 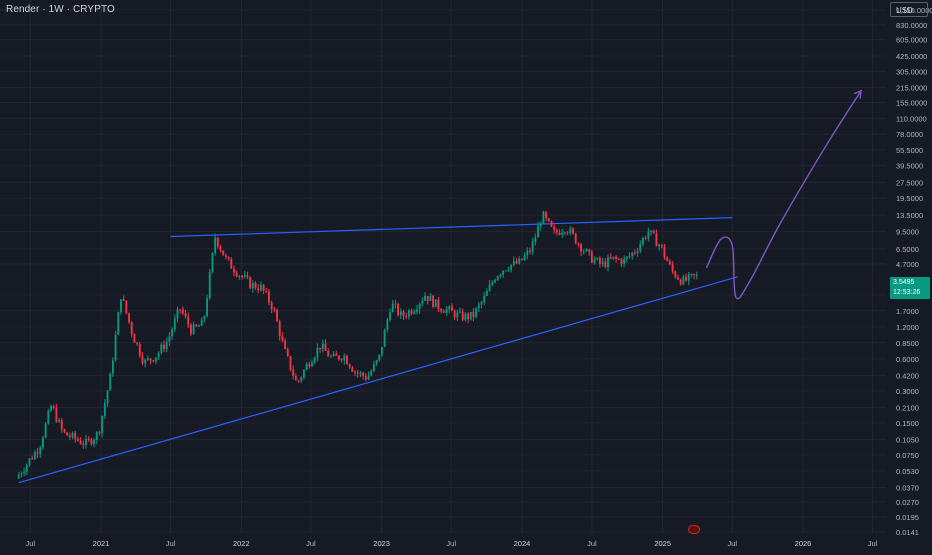 I want to click on y-tick-label: 0.0530, so click(x=907, y=471).